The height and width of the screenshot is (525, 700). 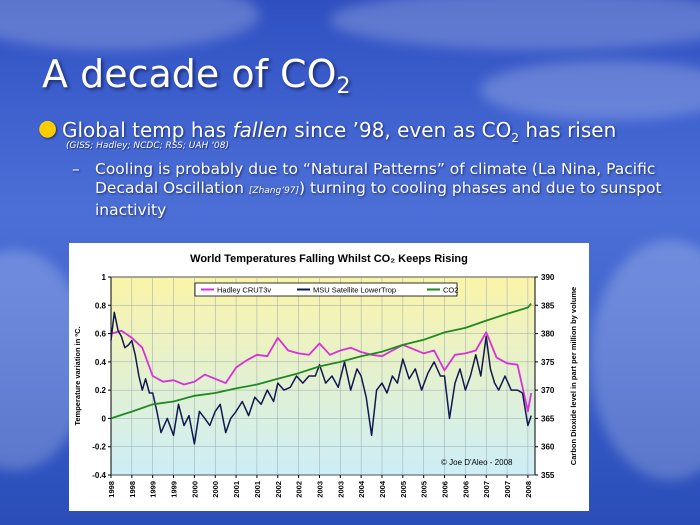 I want to click on y-axis-label: Temperature variation in ºC., so click(x=77, y=375).